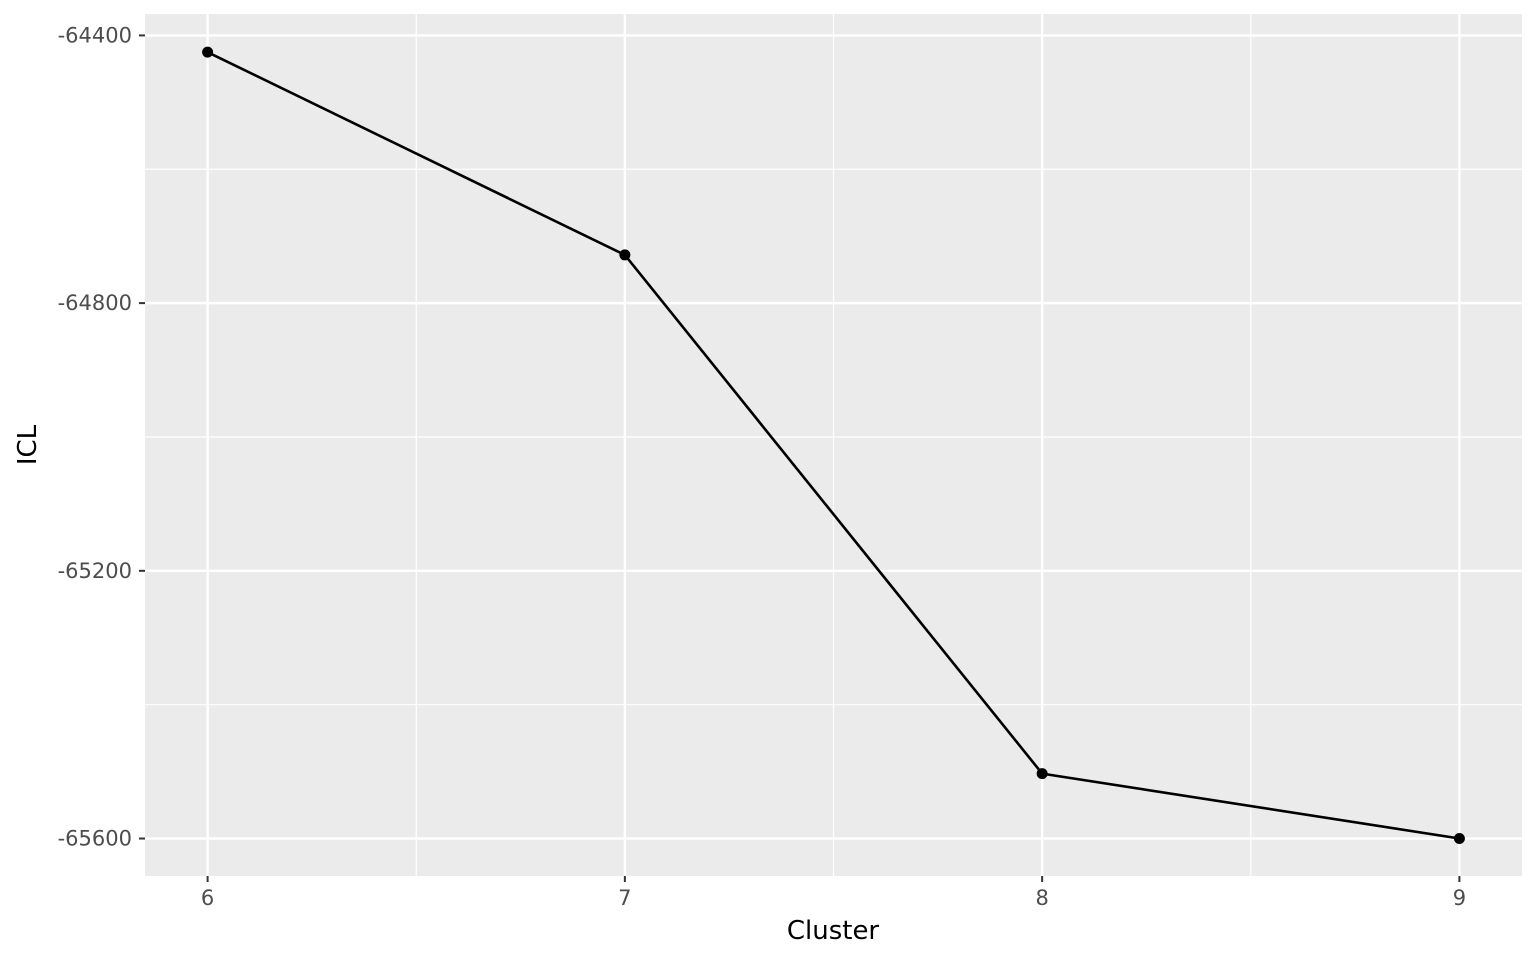  Describe the element at coordinates (1459, 898) in the screenshot. I see `x-tick-label: 9` at that location.